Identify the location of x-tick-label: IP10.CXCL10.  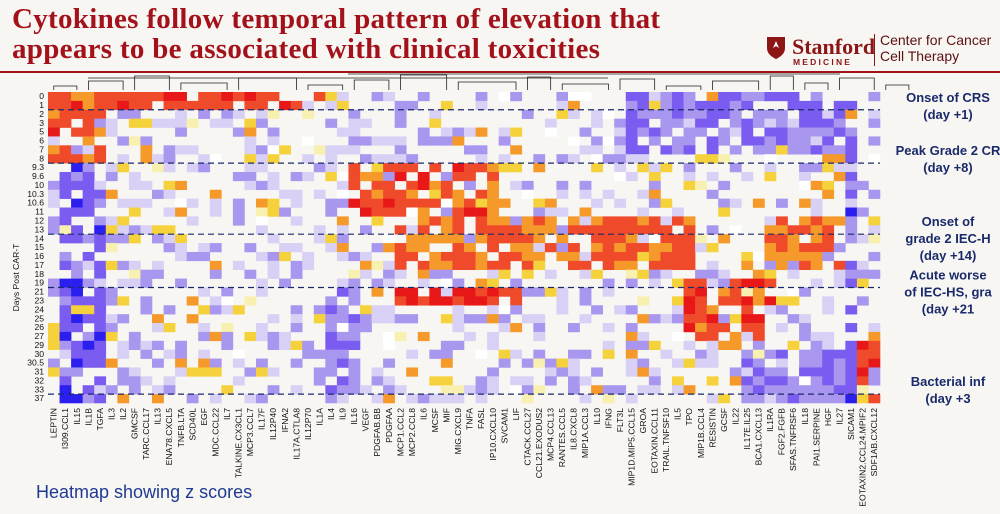
(493, 434).